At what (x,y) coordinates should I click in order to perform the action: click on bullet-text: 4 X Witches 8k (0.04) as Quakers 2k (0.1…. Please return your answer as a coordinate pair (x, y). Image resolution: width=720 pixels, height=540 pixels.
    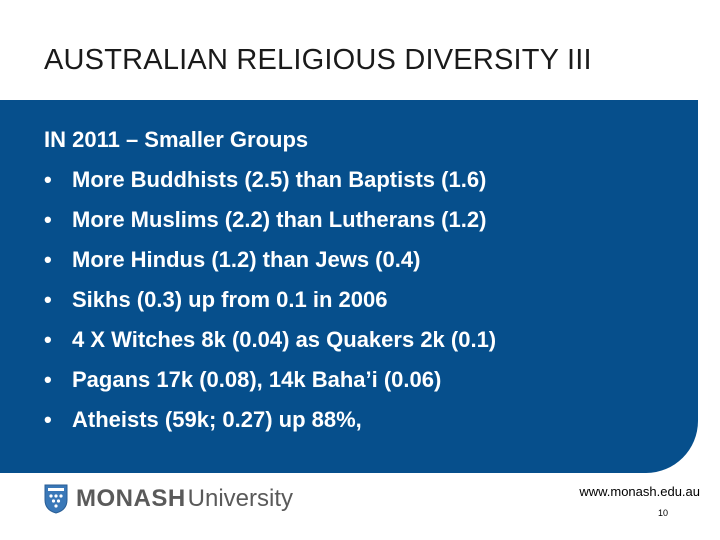
    Looking at the image, I should click on (284, 339).